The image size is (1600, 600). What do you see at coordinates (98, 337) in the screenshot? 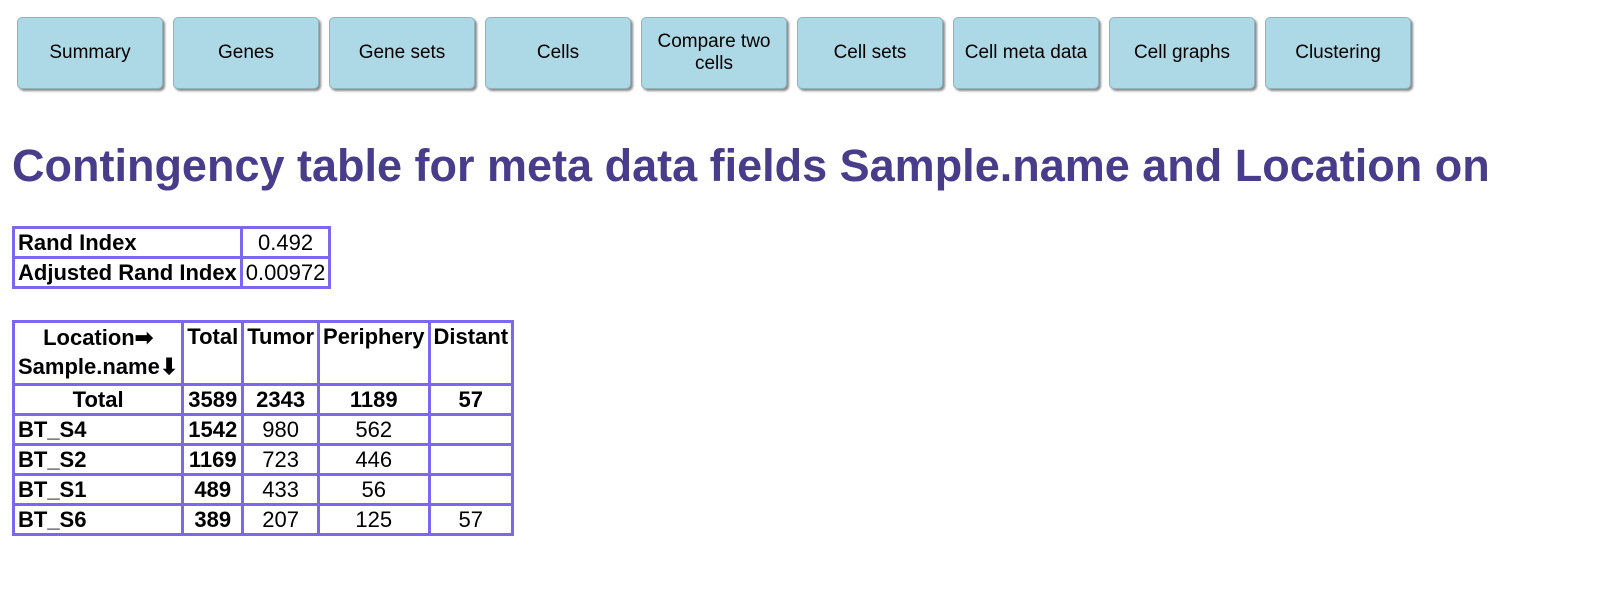
I see `location-axis-label: Location➡` at bounding box center [98, 337].